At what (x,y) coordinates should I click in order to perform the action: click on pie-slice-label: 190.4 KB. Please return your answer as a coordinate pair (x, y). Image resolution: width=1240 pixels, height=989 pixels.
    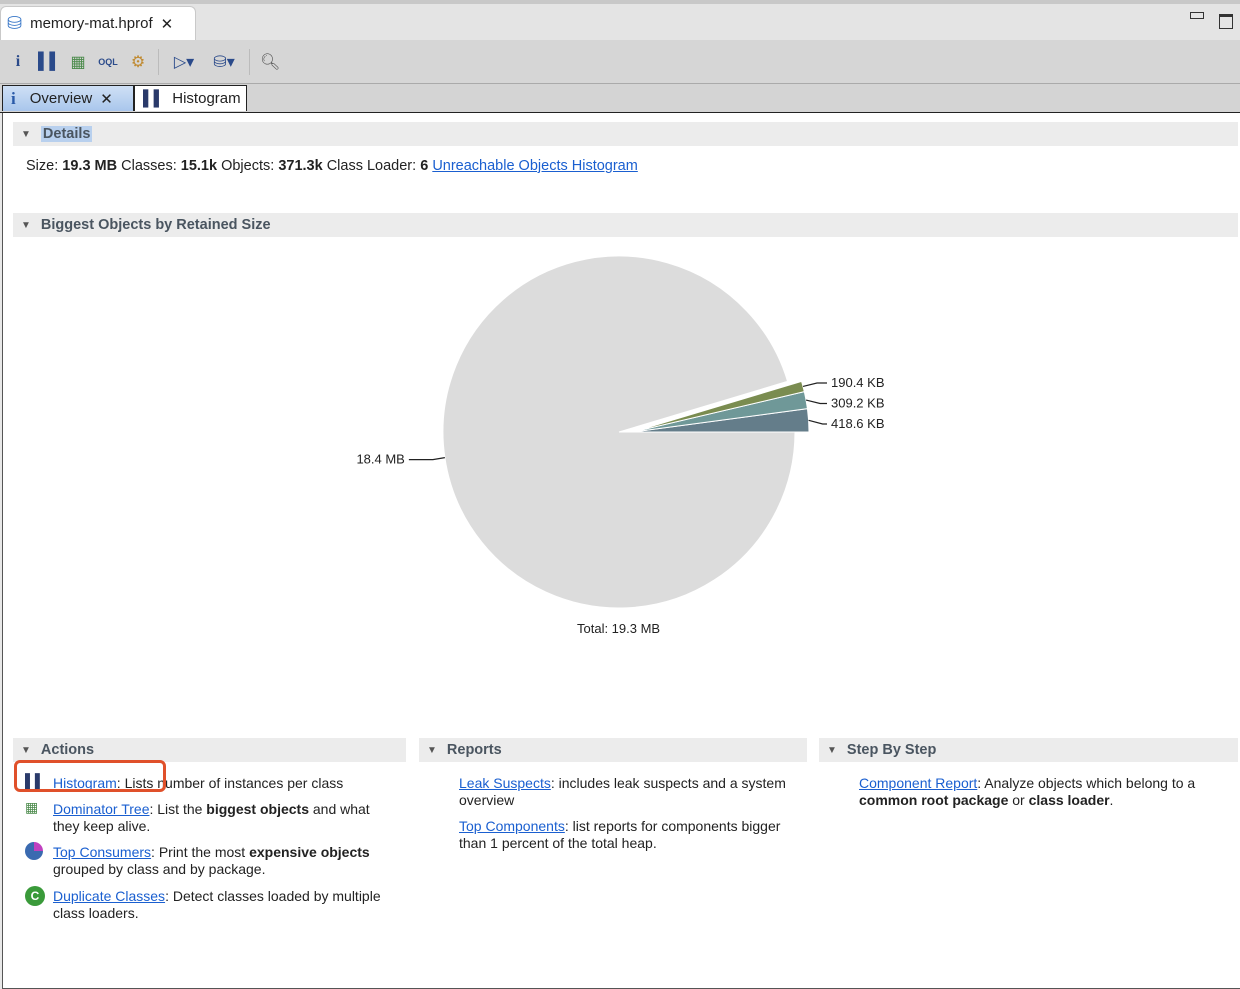
    Looking at the image, I should click on (858, 382).